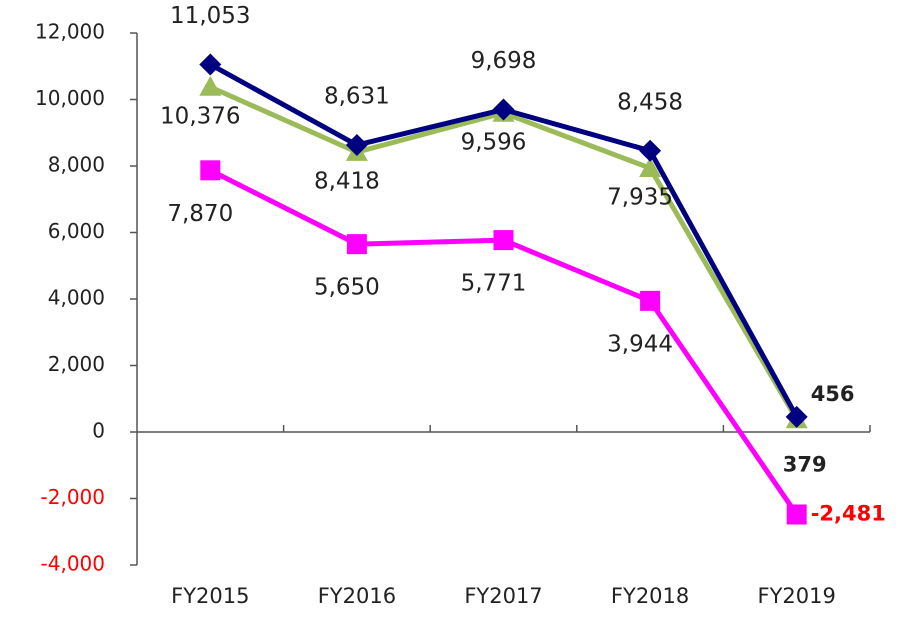 This screenshot has height=618, width=920. Describe the element at coordinates (504, 61) in the screenshot. I see `data-label: 9,698` at that location.